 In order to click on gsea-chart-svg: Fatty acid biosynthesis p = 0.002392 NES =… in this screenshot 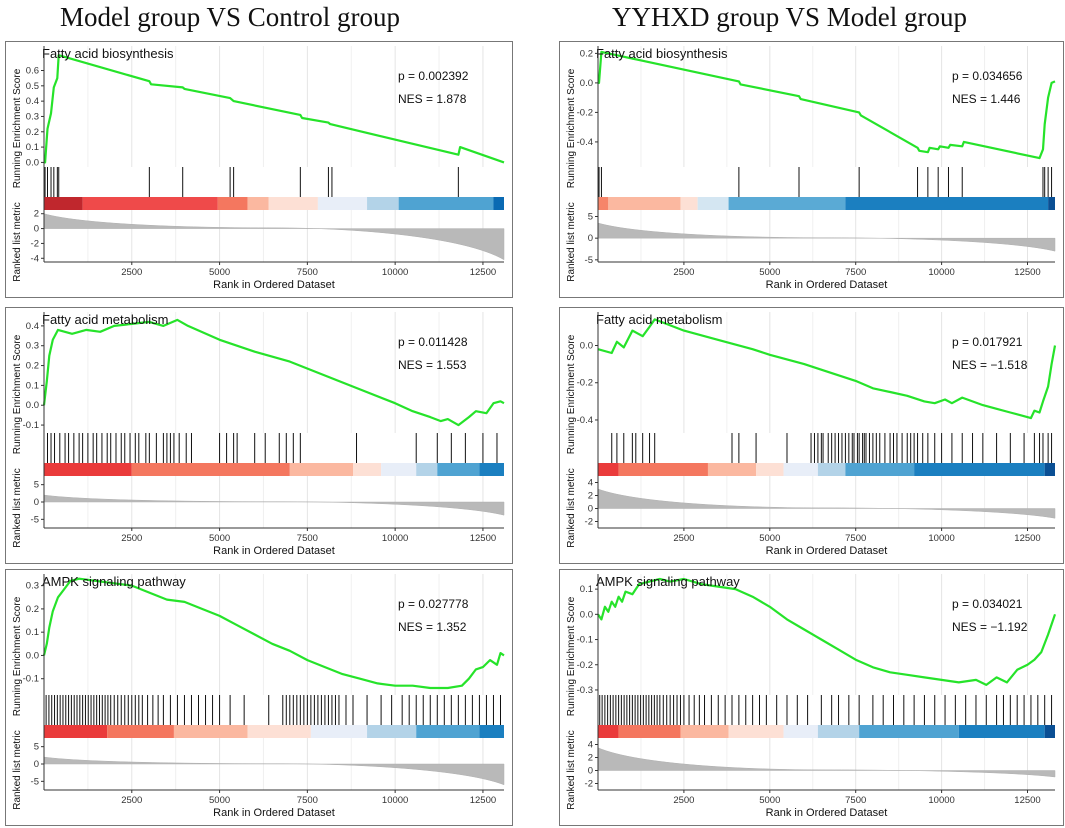, I will do `click(258, 168)`.